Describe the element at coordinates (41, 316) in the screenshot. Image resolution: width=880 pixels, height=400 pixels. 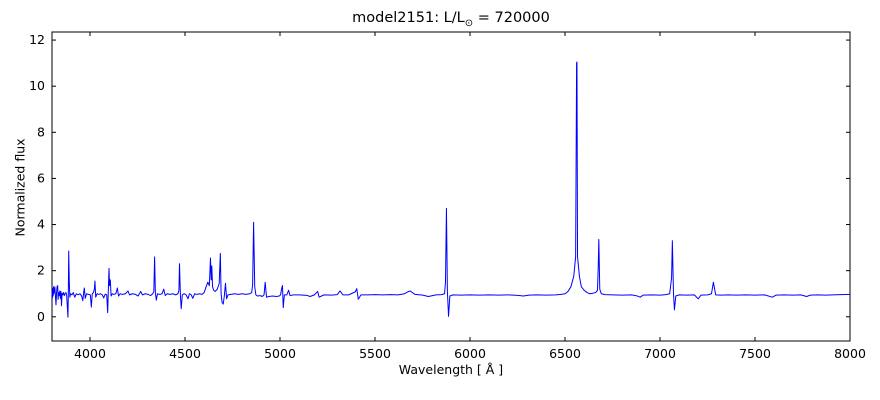
I see `y-tick-label: 0` at that location.